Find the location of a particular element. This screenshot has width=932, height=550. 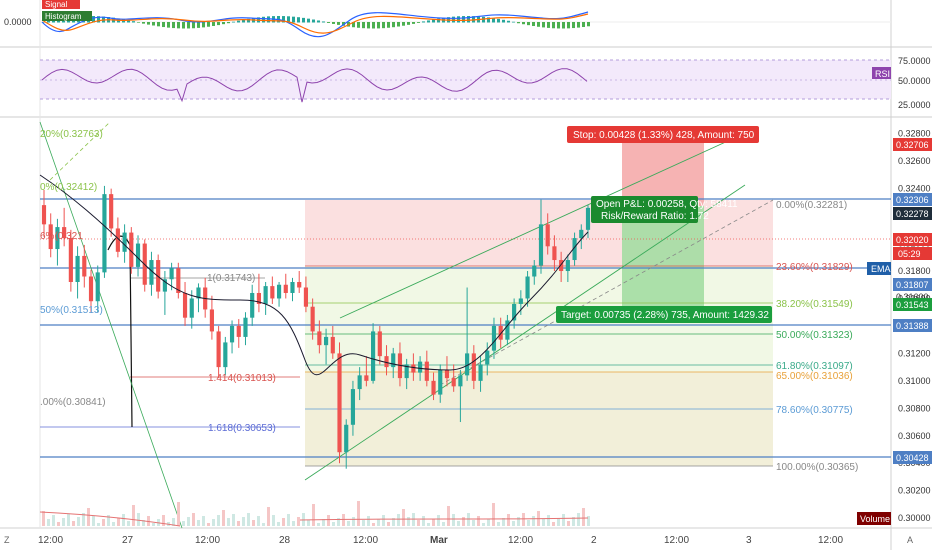

macd-pane: Signal Histogram 0.0000 is located at coordinates (447, 19).